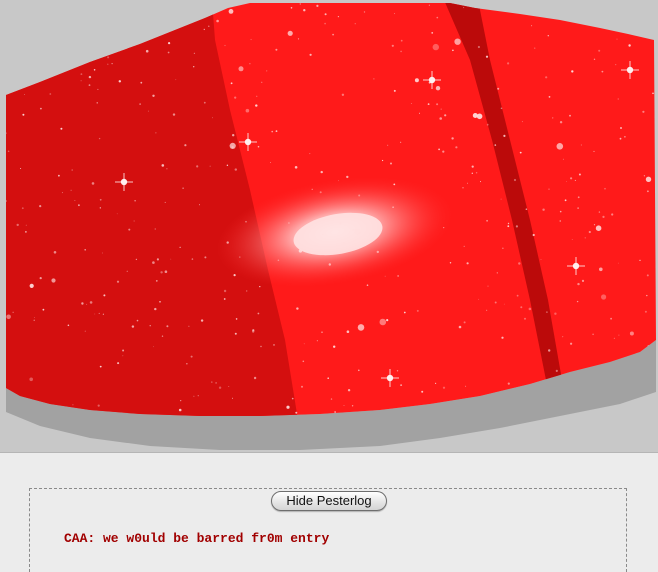  What do you see at coordinates (329, 501) in the screenshot?
I see `hide-pesterlog-button: Hide Pesterlog` at bounding box center [329, 501].